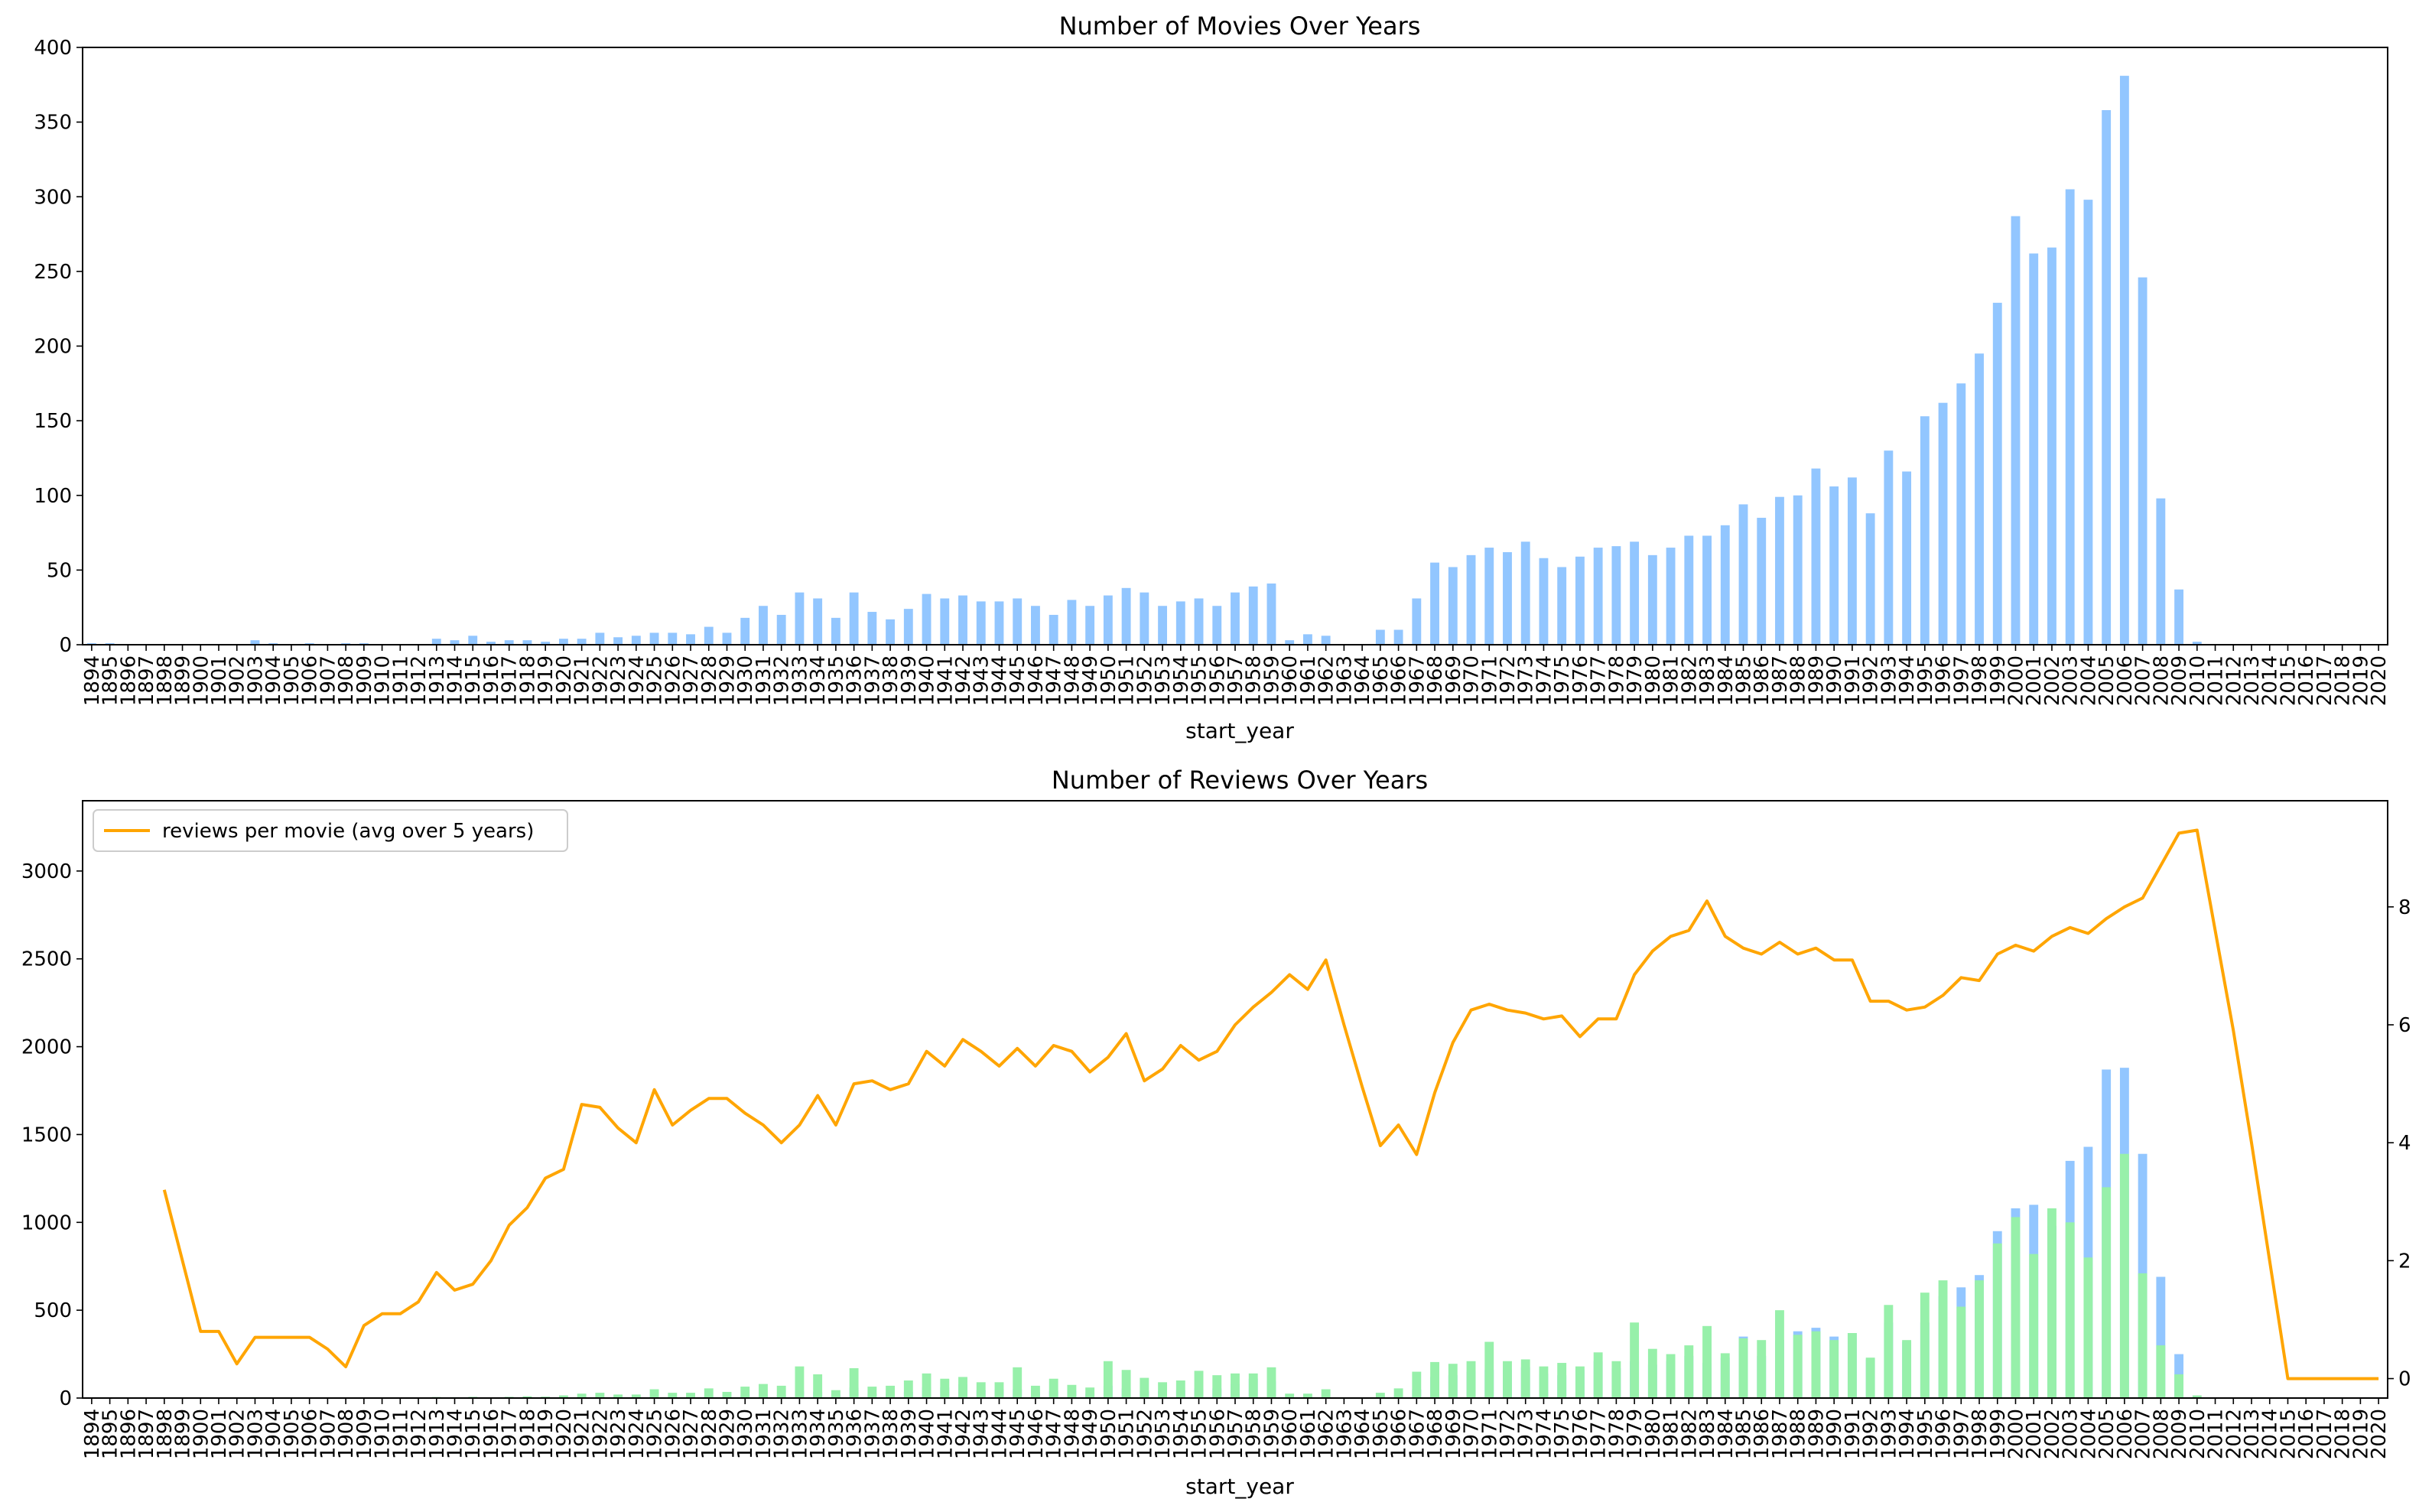  I want to click on x-tick-label: 1973, so click(1526, 680).